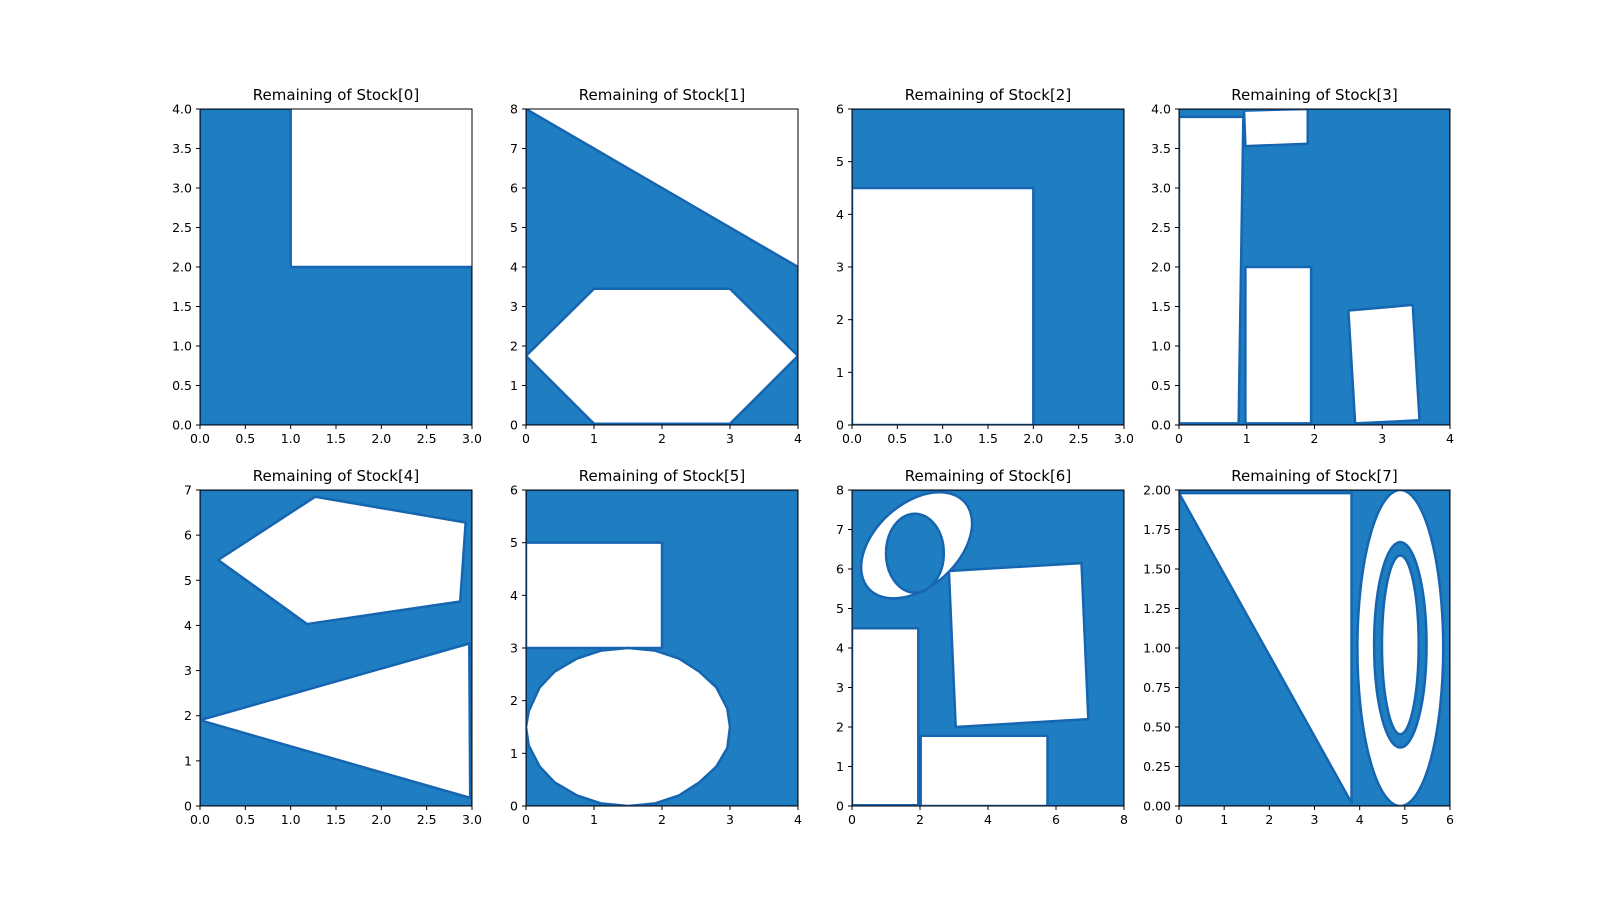 This screenshot has height=900, width=1600. I want to click on x-tick-label: 6, so click(1450, 819).